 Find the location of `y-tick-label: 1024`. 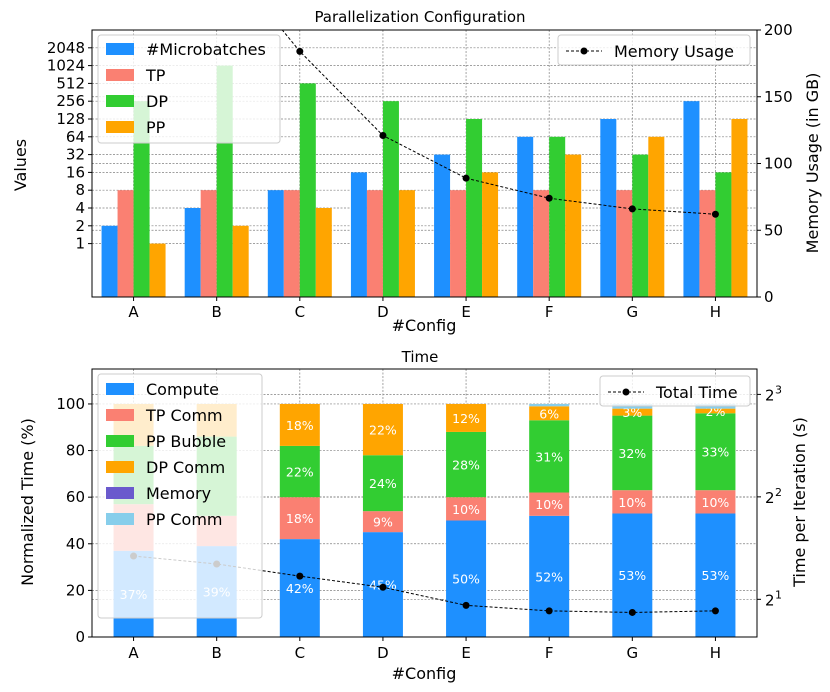

y-tick-label: 1024 is located at coordinates (66, 66).